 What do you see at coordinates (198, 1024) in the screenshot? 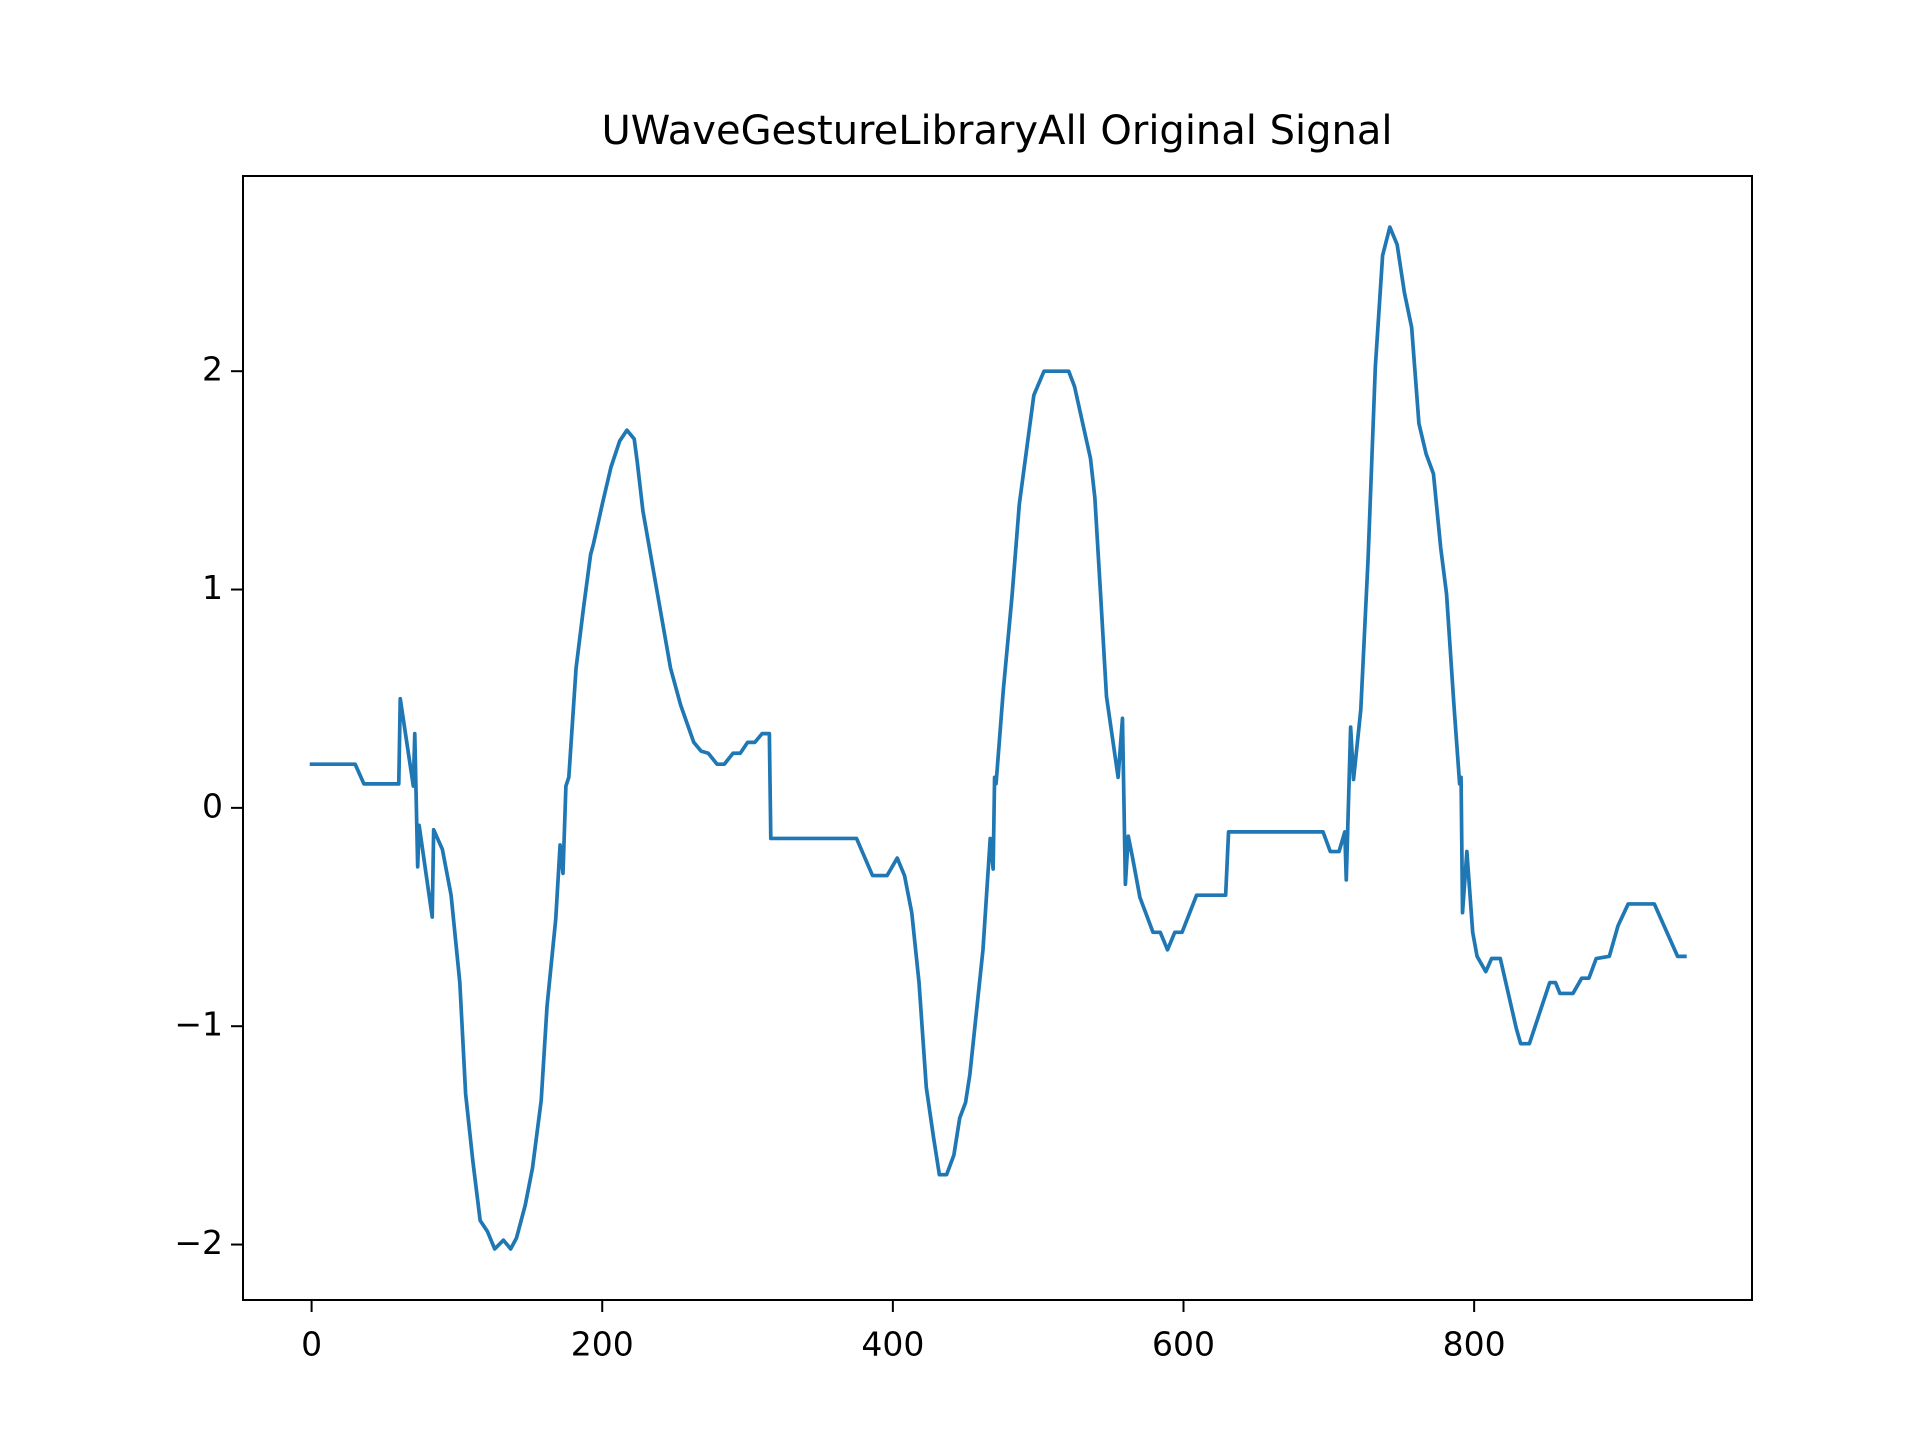
I see `y-tick-label: −1` at bounding box center [198, 1024].